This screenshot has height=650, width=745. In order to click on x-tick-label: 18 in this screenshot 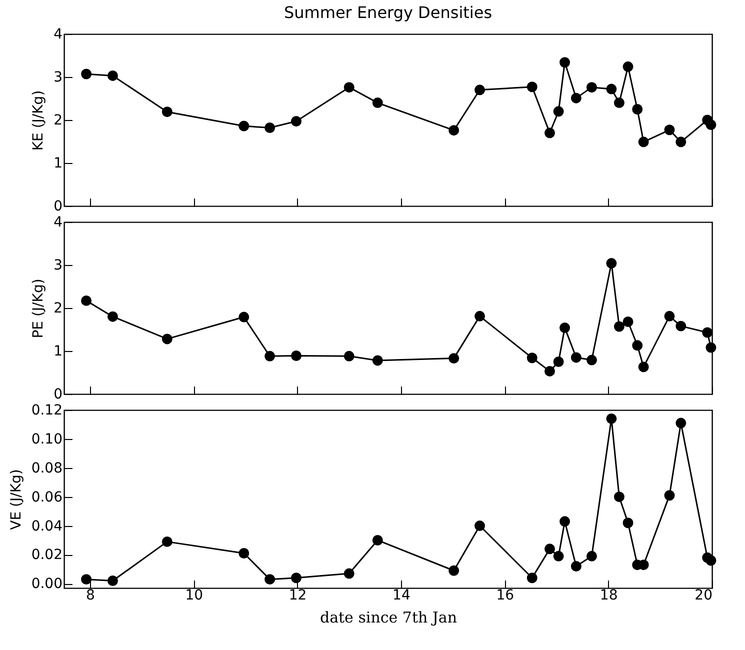, I will do `click(609, 596)`.